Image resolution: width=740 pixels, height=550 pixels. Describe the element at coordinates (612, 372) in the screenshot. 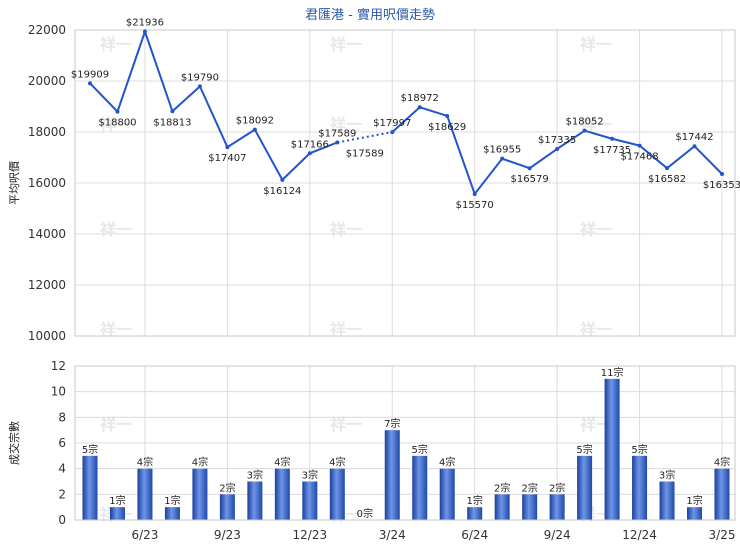

I see `count-data-label: 11宗` at that location.